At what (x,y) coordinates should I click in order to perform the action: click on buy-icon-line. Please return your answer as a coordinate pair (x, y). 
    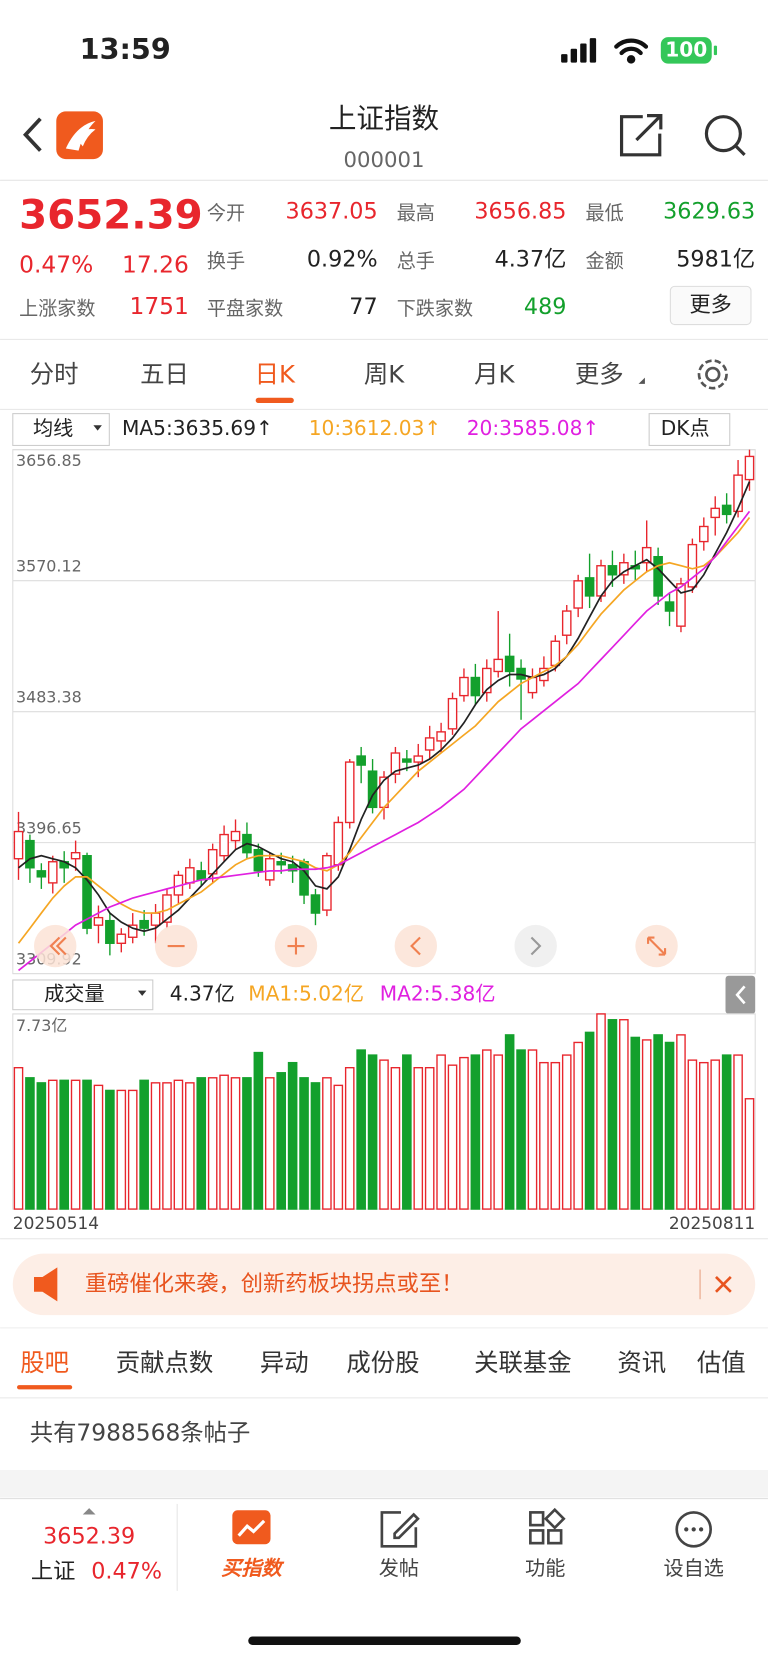
    Looking at the image, I should click on (251, 1528).